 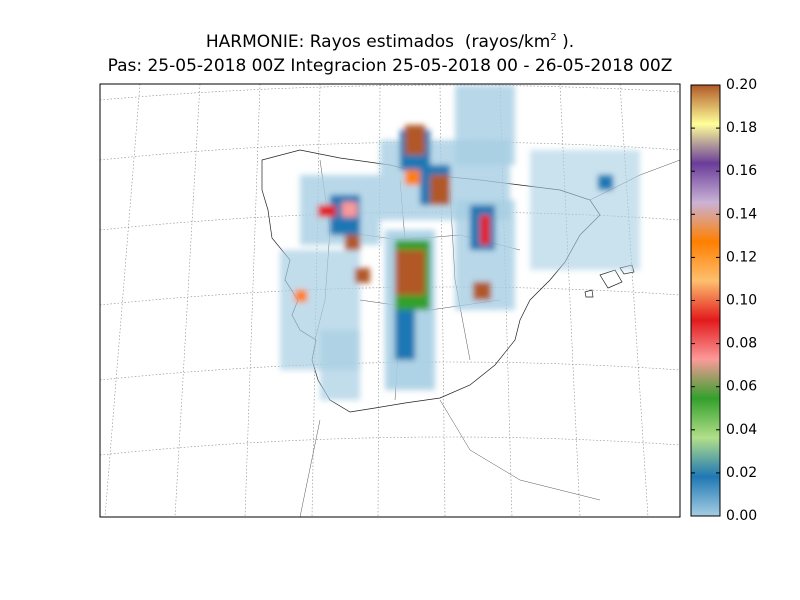 What do you see at coordinates (741, 430) in the screenshot?
I see `colorbar-tick-label: 0.04` at bounding box center [741, 430].